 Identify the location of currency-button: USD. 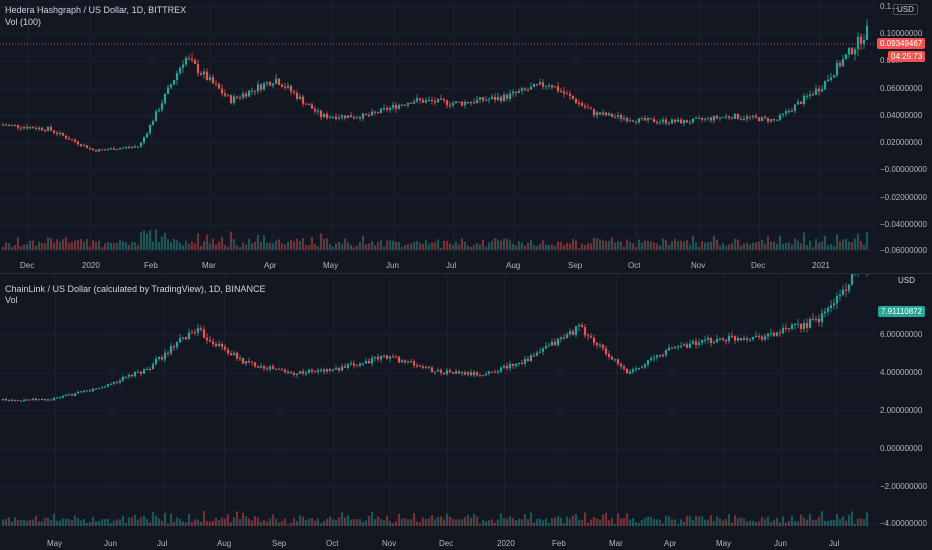
(905, 9).